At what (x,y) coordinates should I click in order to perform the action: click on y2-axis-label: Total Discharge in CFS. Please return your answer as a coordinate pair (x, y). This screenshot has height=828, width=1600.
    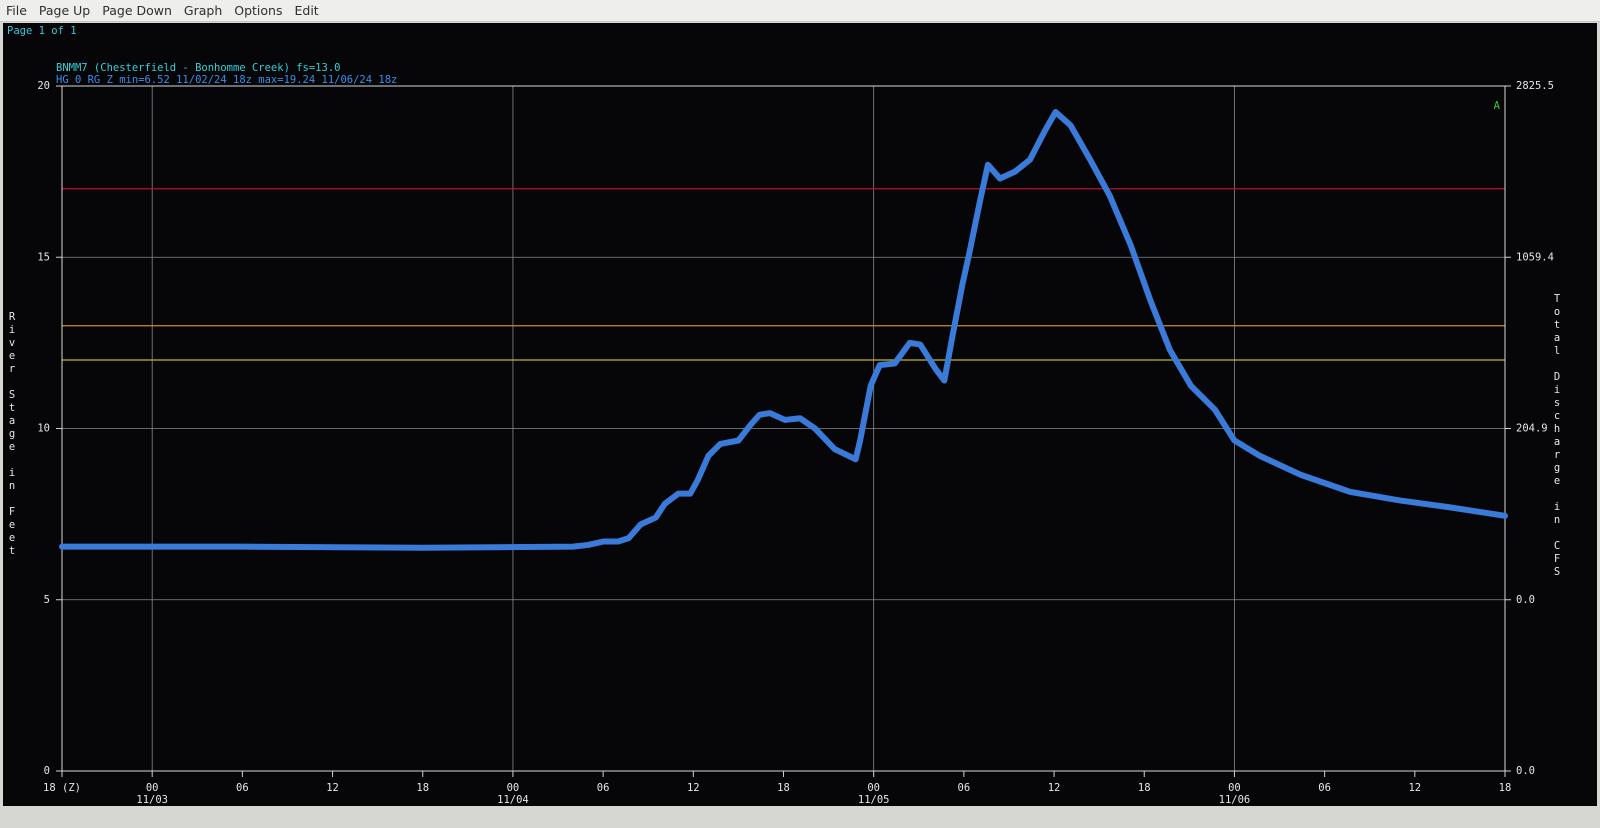
    Looking at the image, I should click on (1557, 436).